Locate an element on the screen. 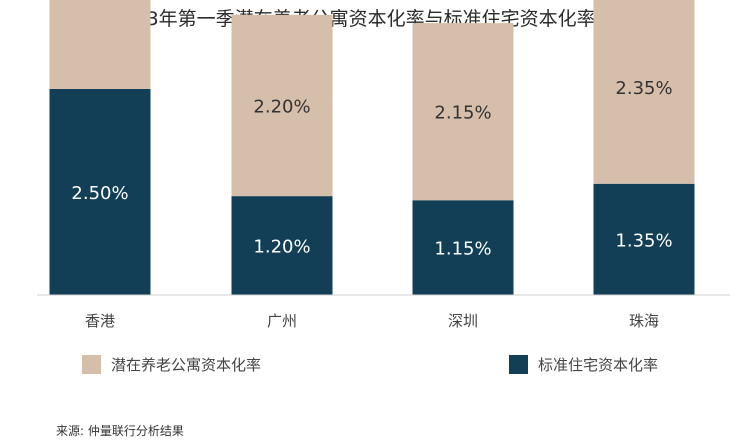 The height and width of the screenshot is (445, 744). legend-item-senior-apartment: 潜在养老公寓资本化率 is located at coordinates (171, 364).